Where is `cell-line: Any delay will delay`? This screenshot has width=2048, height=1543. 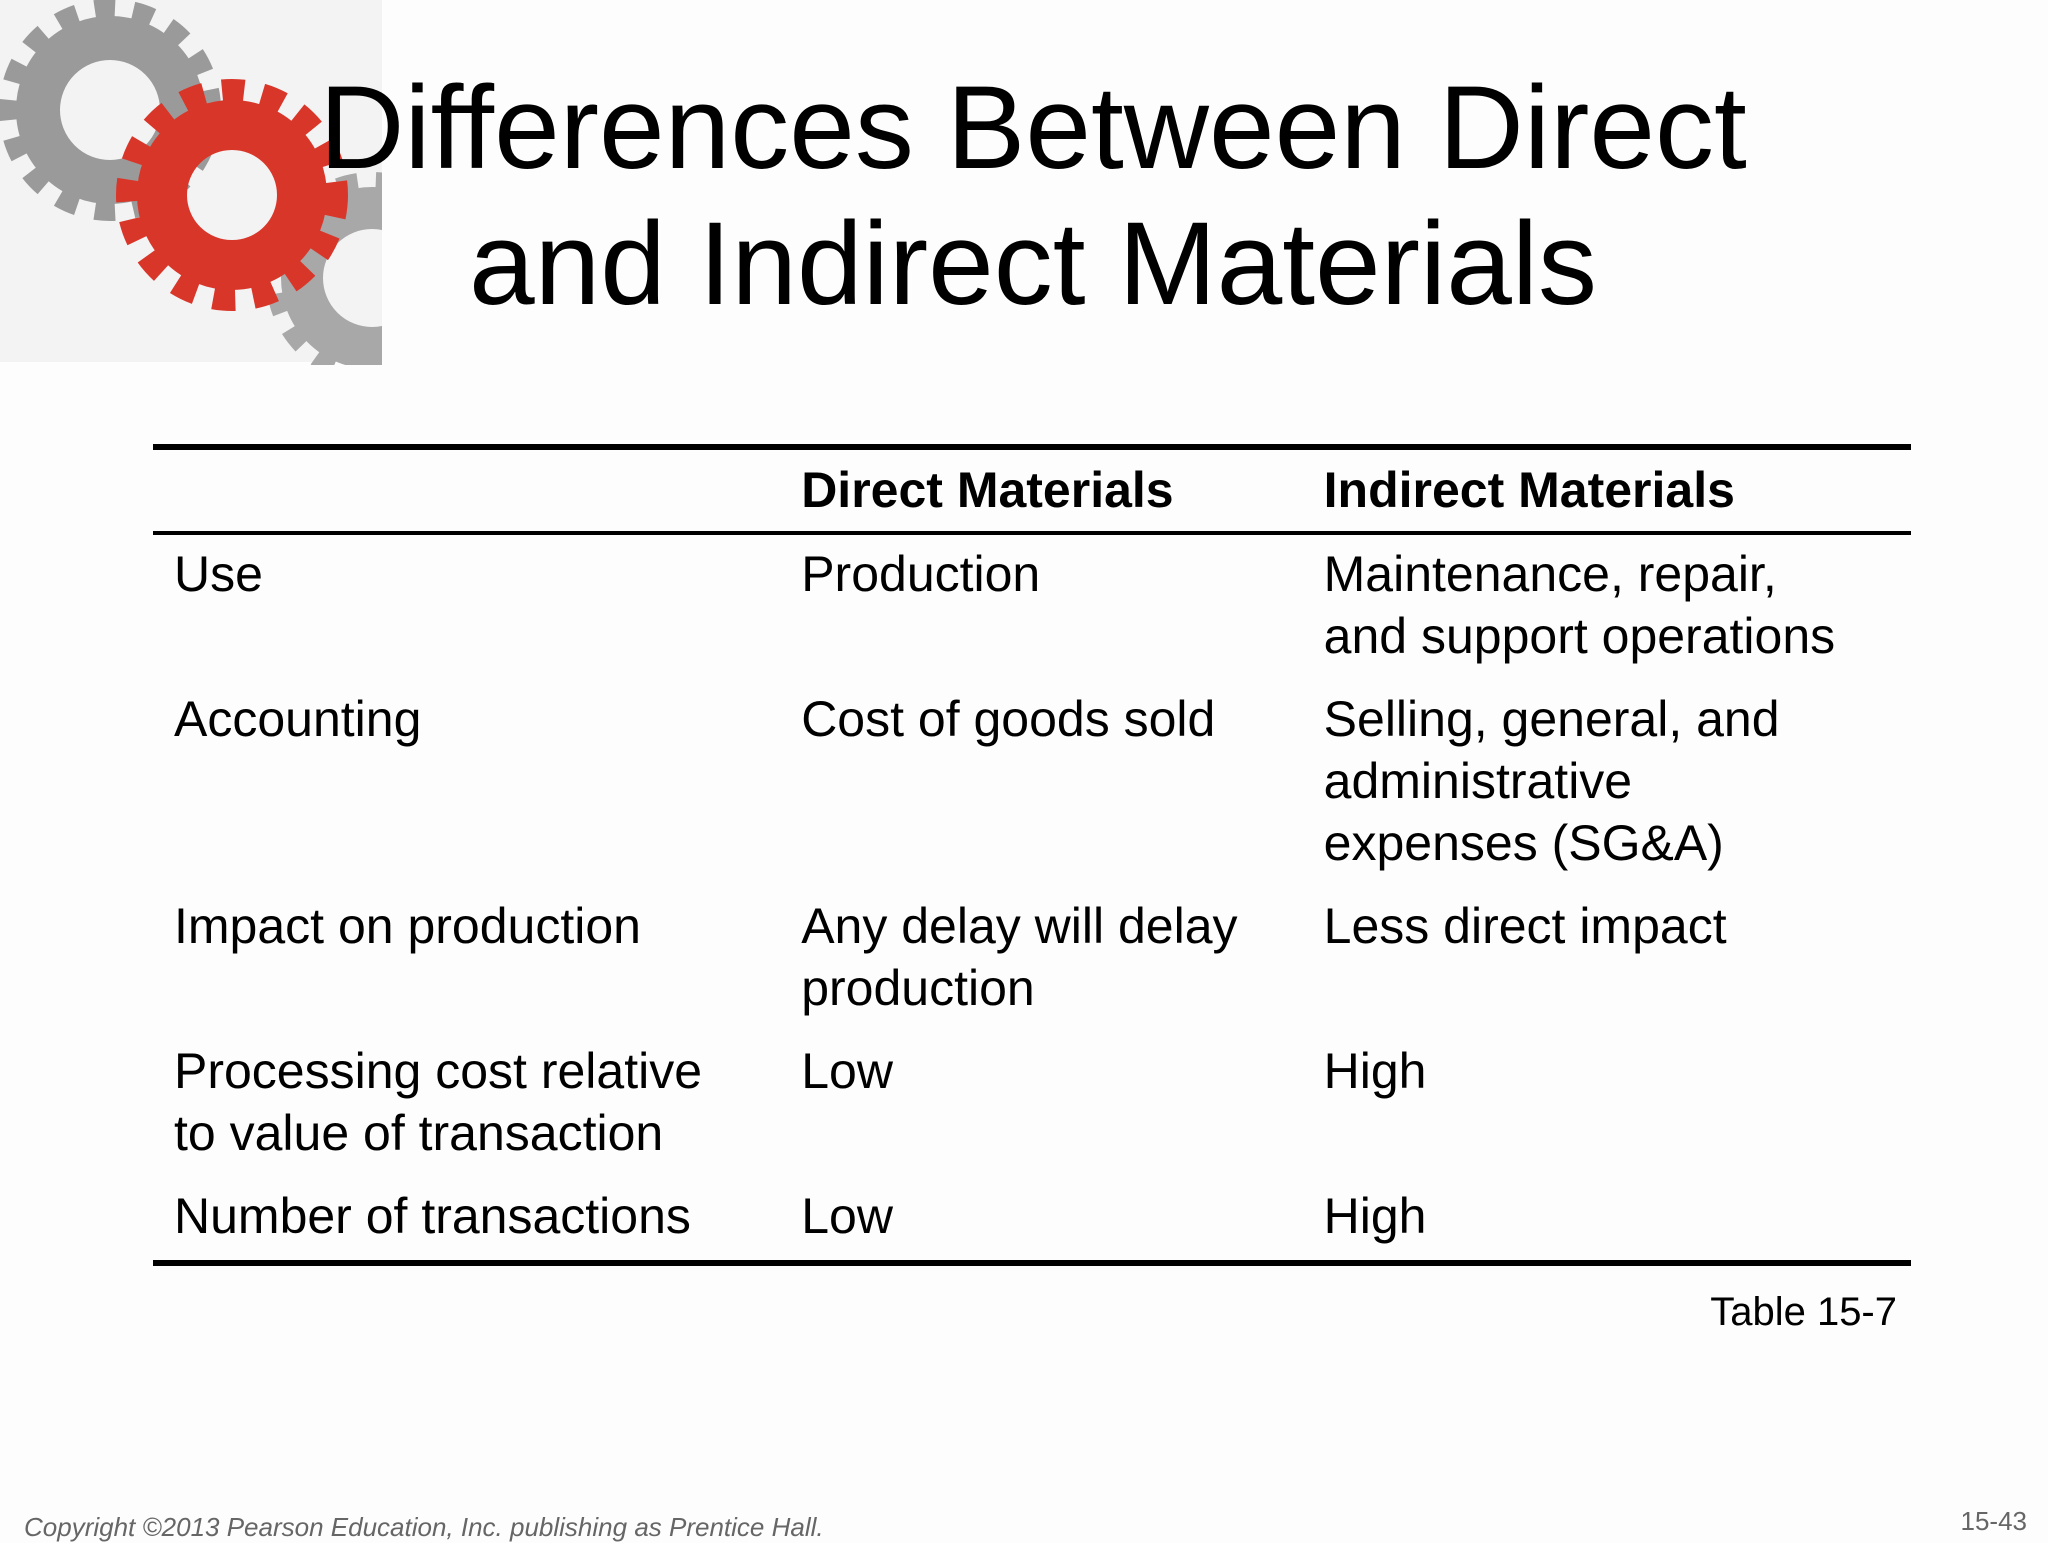
cell-line: Any delay will delay is located at coordinates (1019, 926).